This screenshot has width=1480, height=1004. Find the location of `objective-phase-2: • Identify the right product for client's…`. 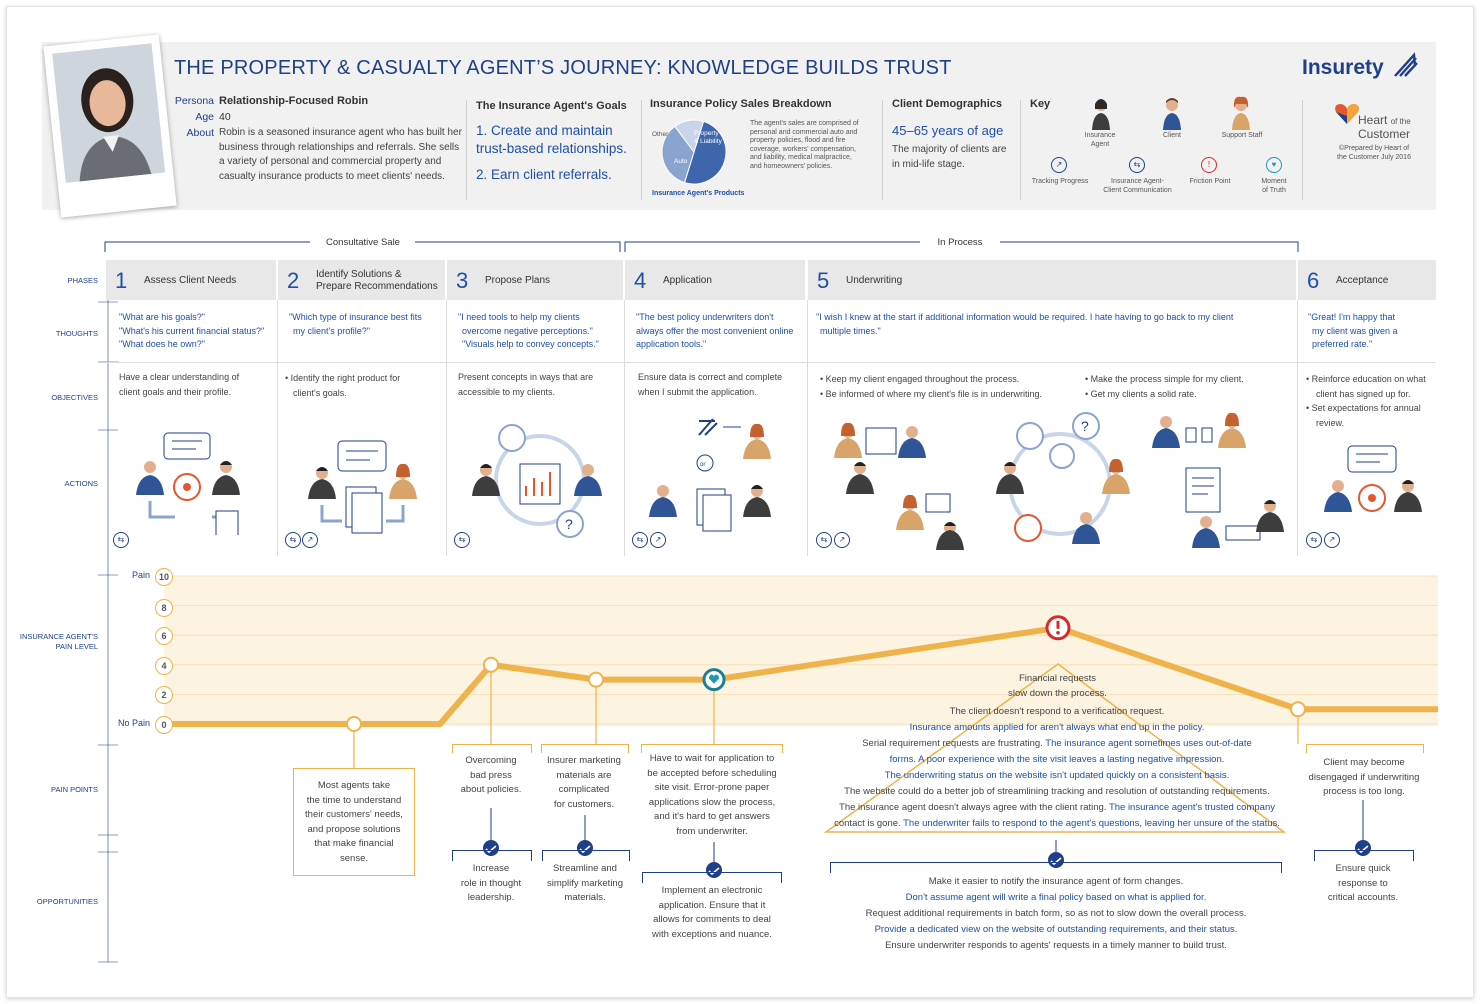

objective-phase-2: • Identify the right product for client's… is located at coordinates (343, 385).